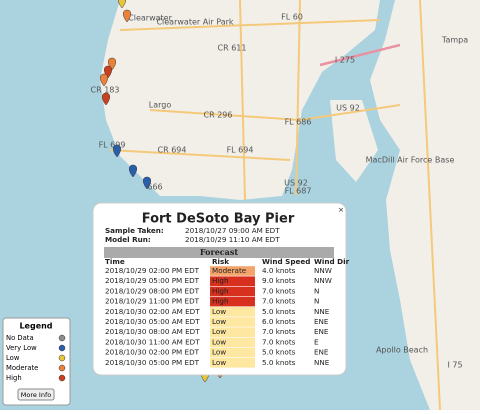 This screenshot has width=480, height=414. What do you see at coordinates (454, 40) in the screenshot?
I see `map-label: Tampa` at bounding box center [454, 40].